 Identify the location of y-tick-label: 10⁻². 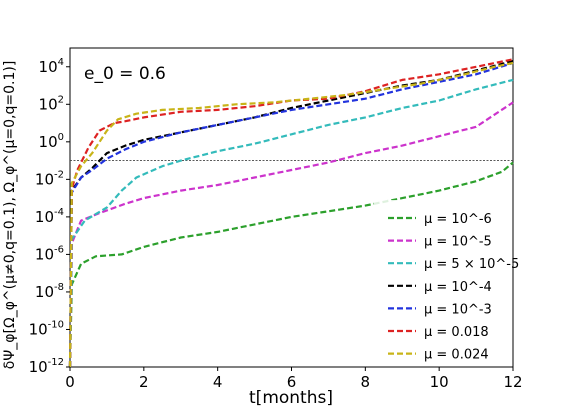
(49, 178).